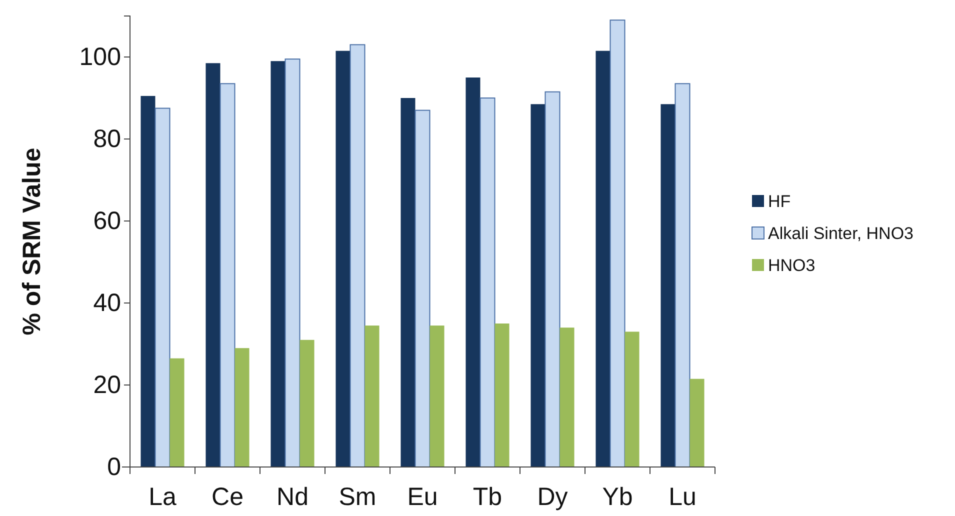 The height and width of the screenshot is (516, 955). I want to click on x-tick-label: Sm, so click(357, 497).